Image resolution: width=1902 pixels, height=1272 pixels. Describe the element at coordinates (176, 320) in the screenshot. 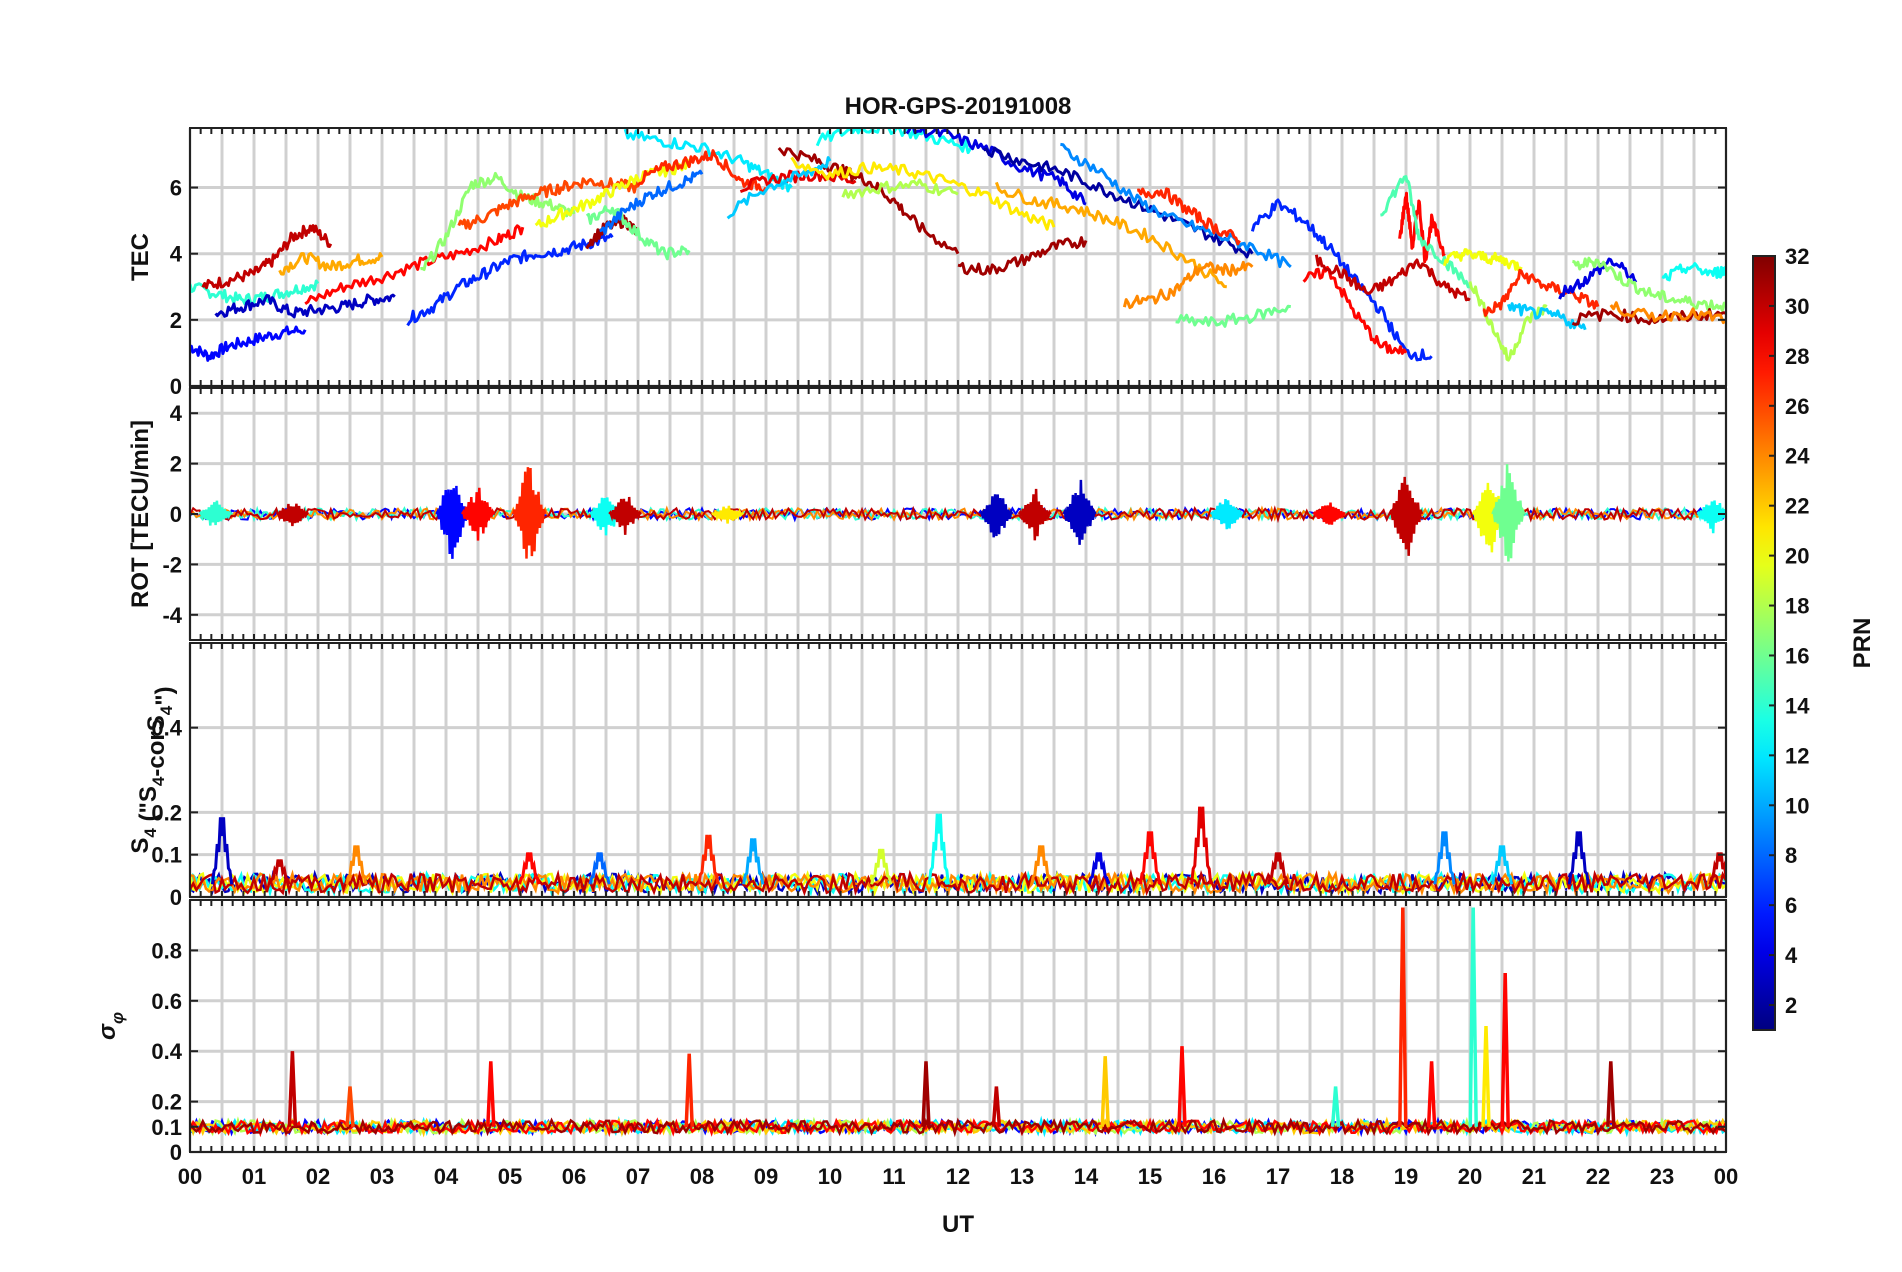

I see `y-tick-label: 2` at that location.